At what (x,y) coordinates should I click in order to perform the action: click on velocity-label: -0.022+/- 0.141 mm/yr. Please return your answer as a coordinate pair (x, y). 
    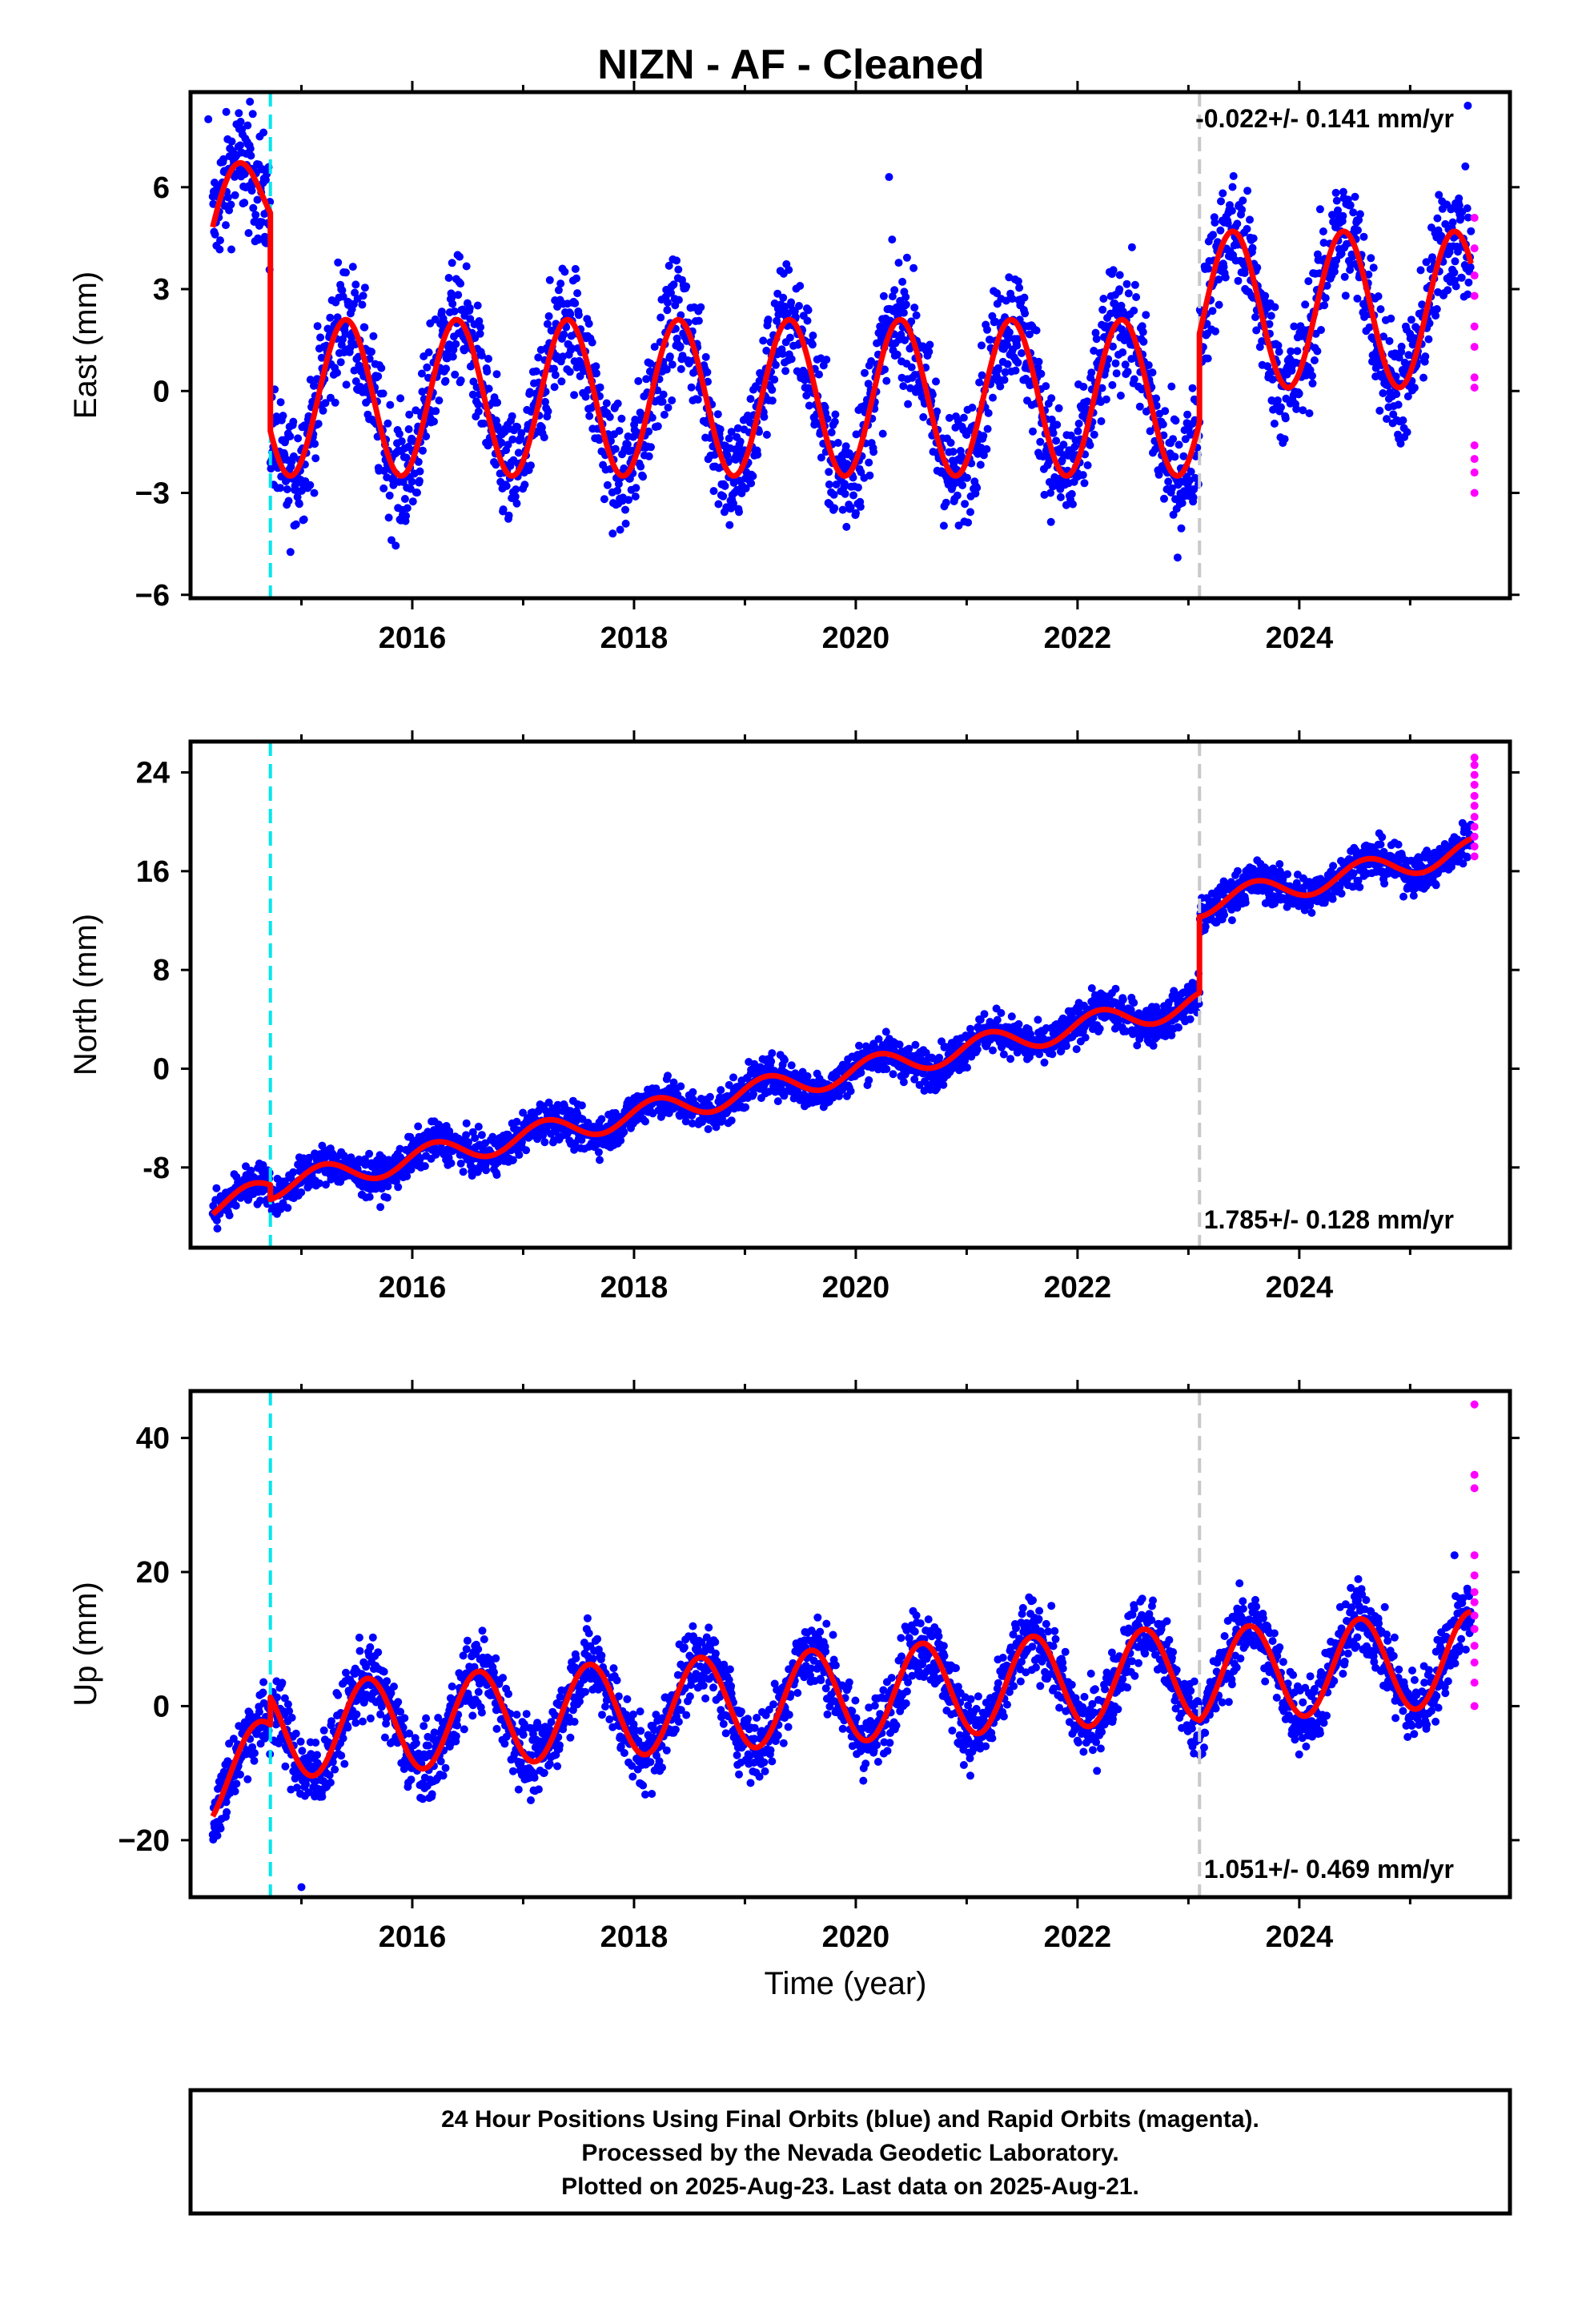
    Looking at the image, I should click on (1325, 118).